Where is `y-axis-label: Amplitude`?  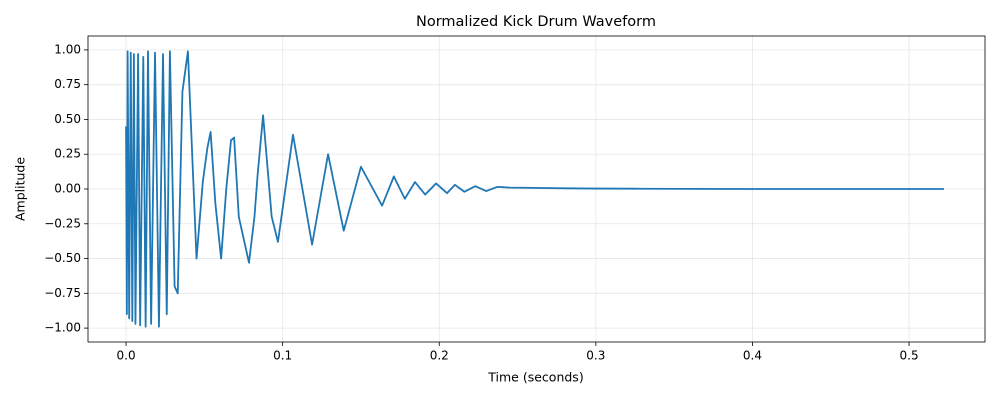
y-axis-label: Amplitude is located at coordinates (20, 189).